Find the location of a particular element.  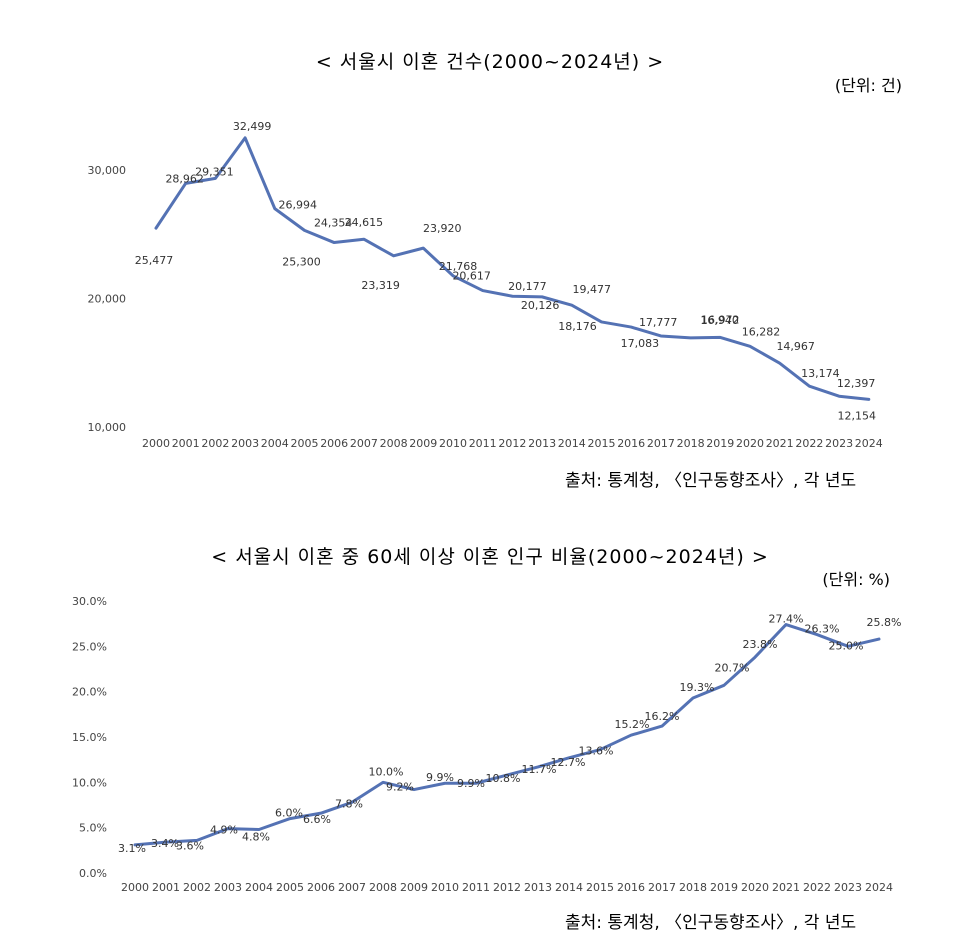

data-label: 3.4% is located at coordinates (165, 843).